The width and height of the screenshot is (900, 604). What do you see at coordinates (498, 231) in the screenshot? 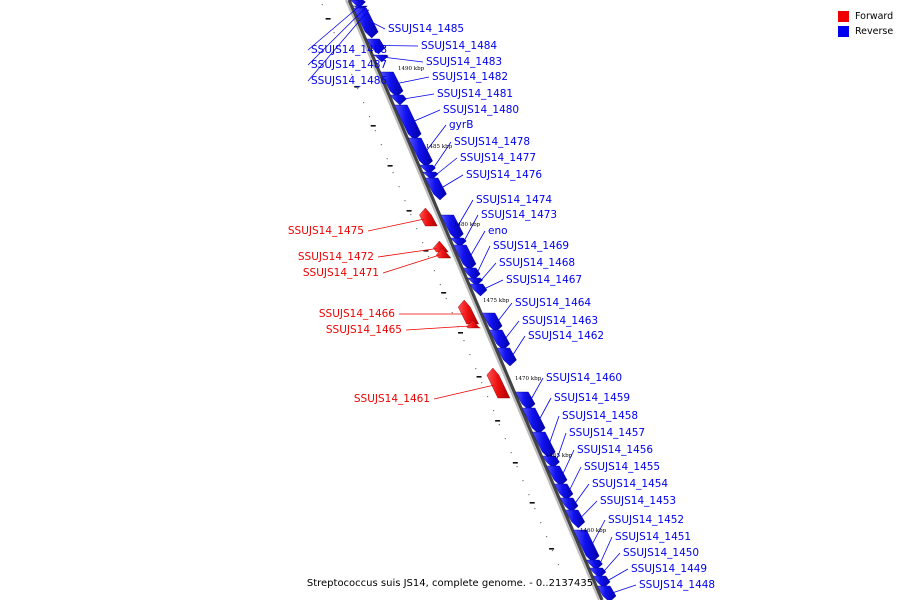
I see `gene-label: eno` at bounding box center [498, 231].